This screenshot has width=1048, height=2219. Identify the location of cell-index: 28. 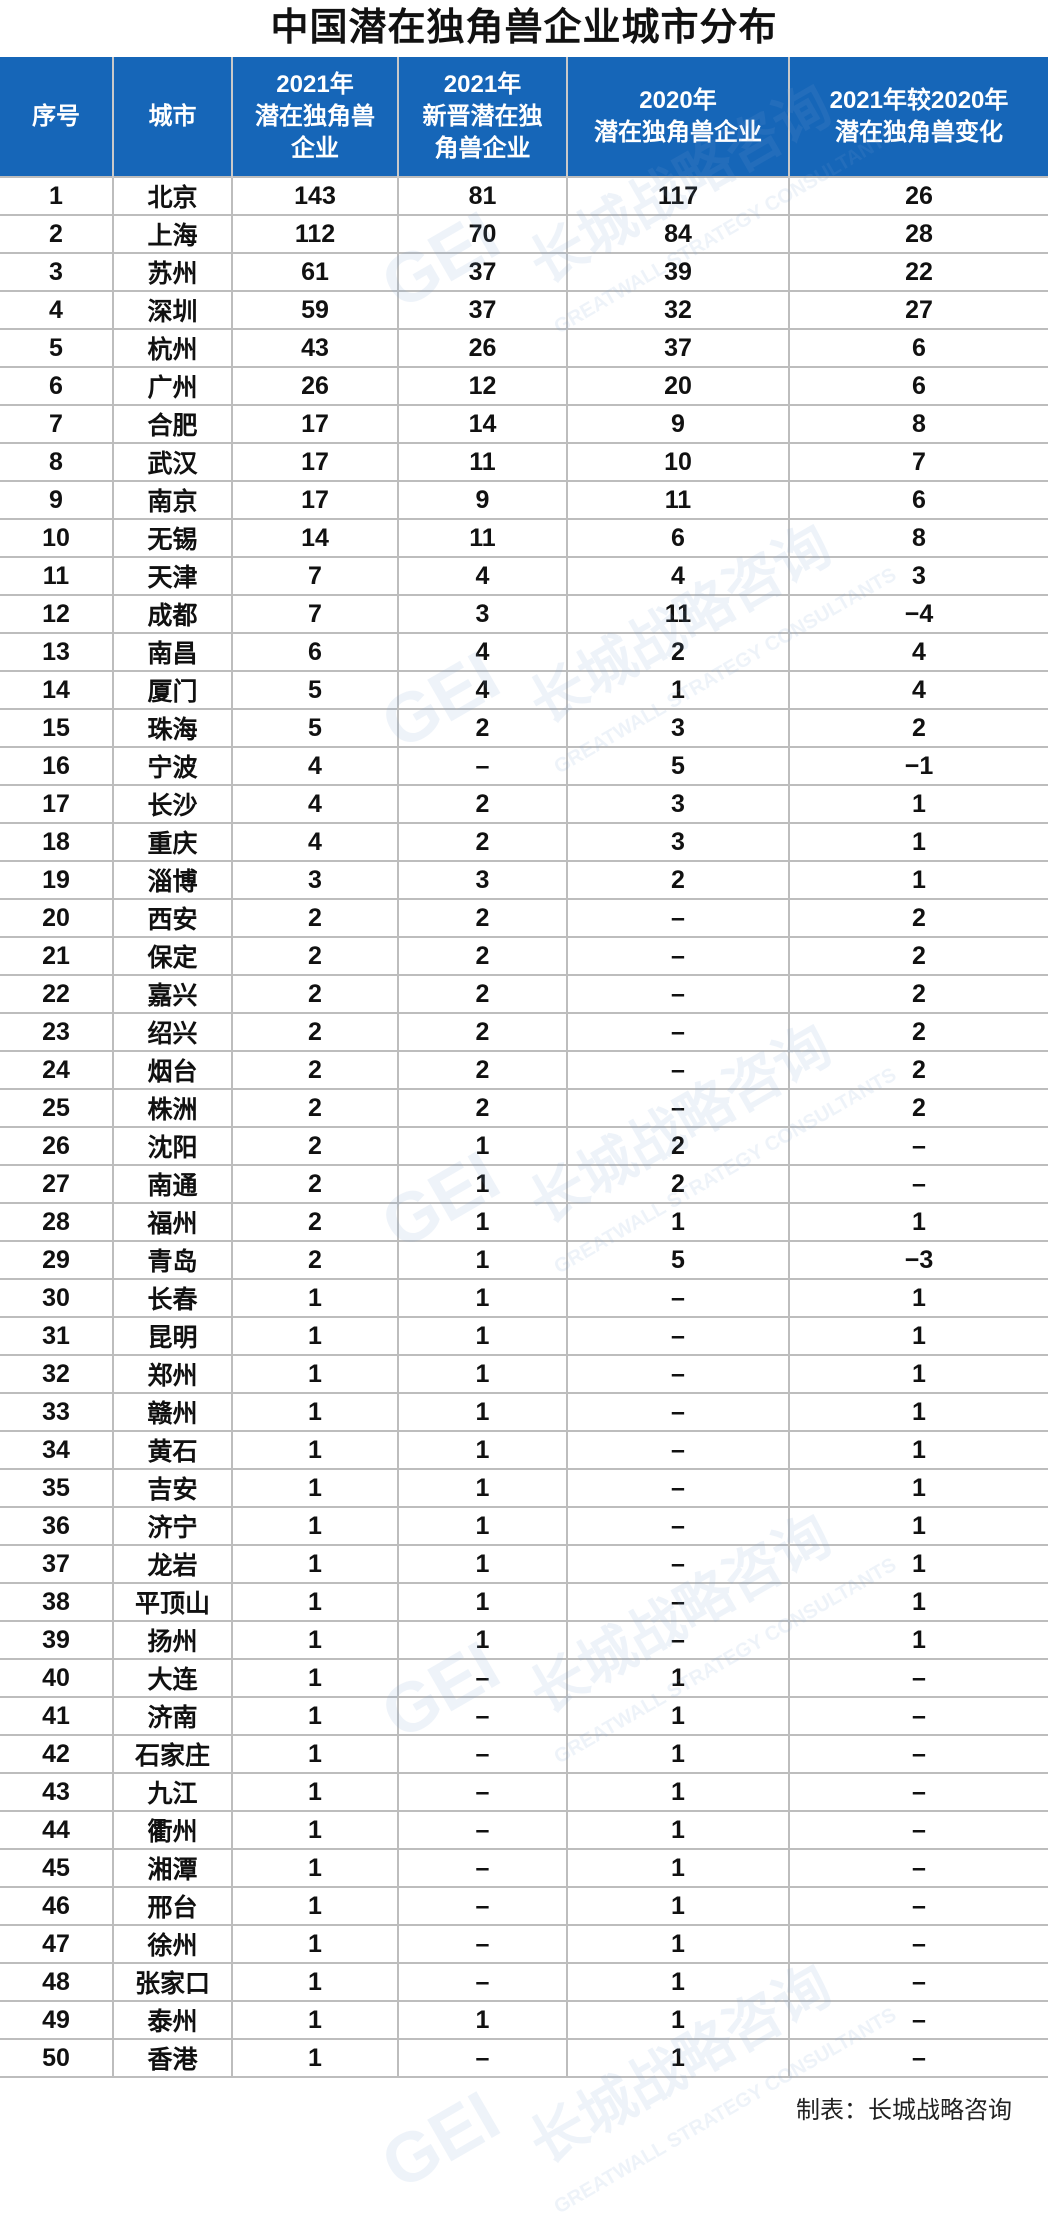
(57, 1222).